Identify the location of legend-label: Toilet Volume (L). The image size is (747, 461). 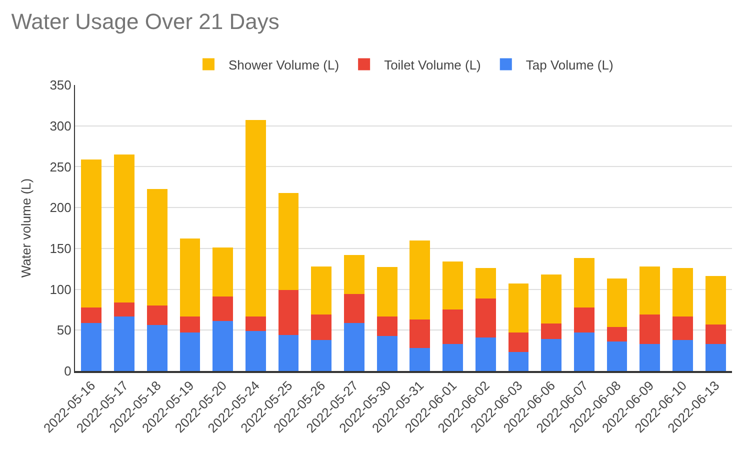
(432, 64).